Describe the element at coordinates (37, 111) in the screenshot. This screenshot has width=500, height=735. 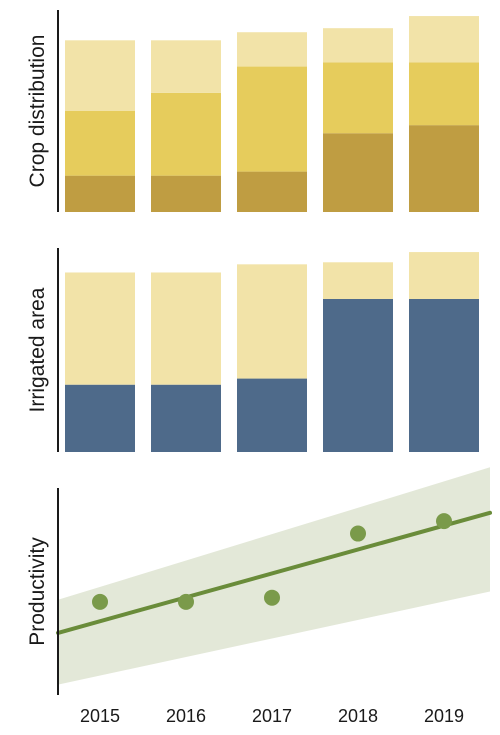
I see `y-axis-label: Crop distribution` at that location.